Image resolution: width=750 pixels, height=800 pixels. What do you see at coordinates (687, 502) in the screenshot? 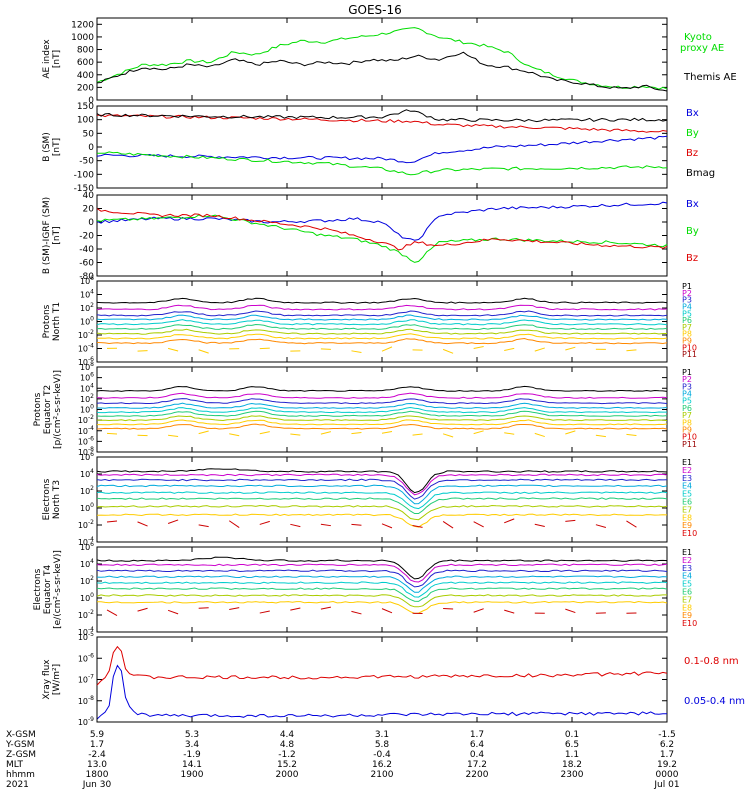
I see `legend-entry: E6` at bounding box center [687, 502].